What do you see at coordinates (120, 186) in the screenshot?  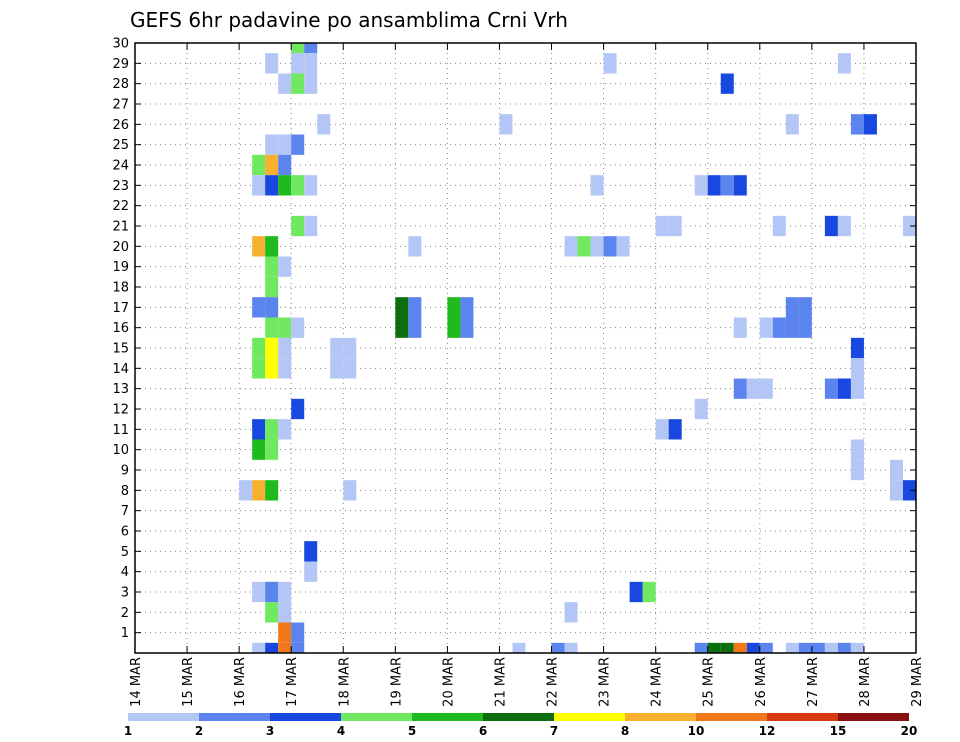 I see `y-tick-label: 23` at bounding box center [120, 186].